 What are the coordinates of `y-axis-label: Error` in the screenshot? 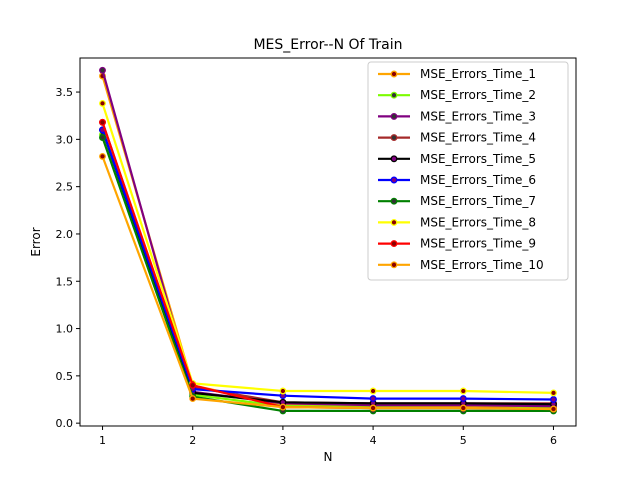 It's located at (36, 241).